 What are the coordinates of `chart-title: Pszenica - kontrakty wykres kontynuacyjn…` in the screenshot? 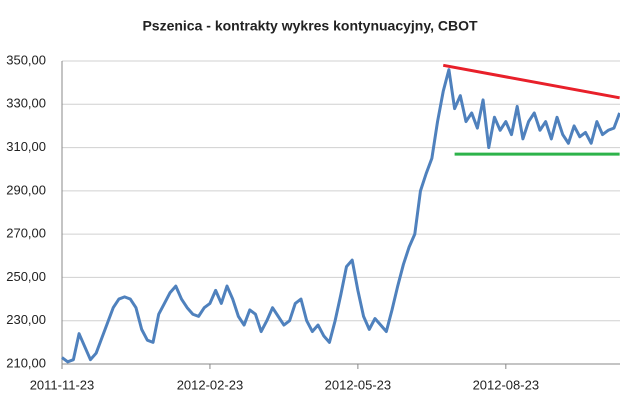 It's located at (310, 26).